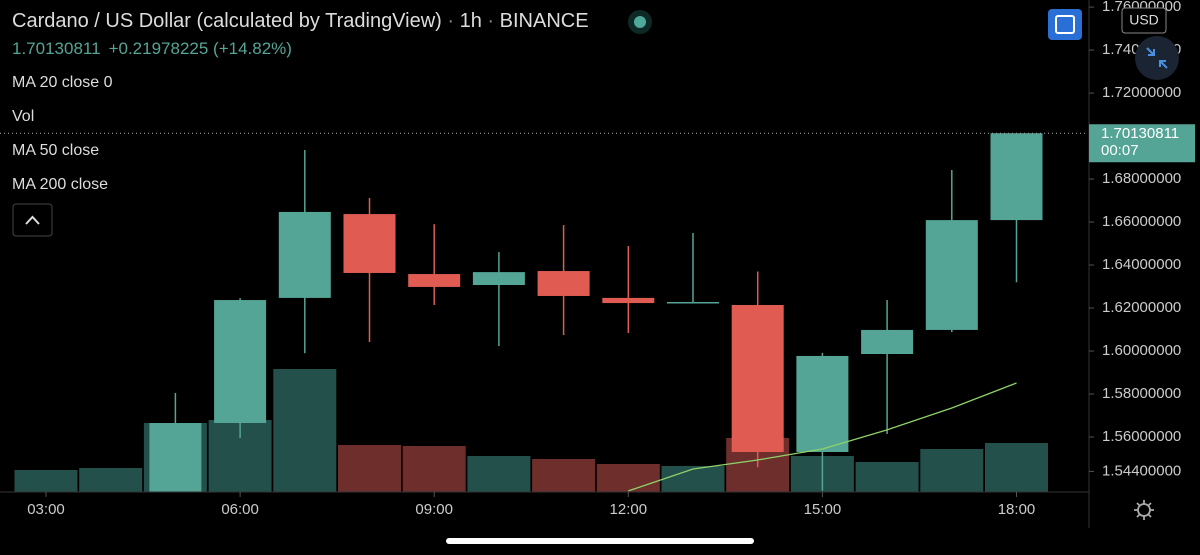  I want to click on home-indicator, so click(600, 541).